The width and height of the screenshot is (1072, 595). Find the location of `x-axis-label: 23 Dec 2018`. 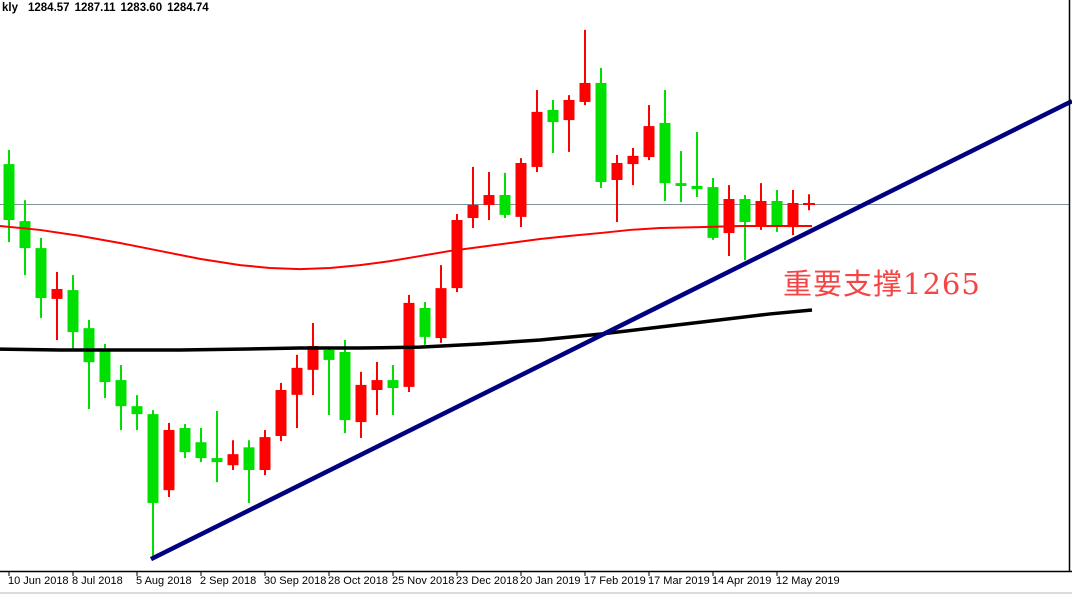

x-axis-label: 23 Dec 2018 is located at coordinates (487, 581).